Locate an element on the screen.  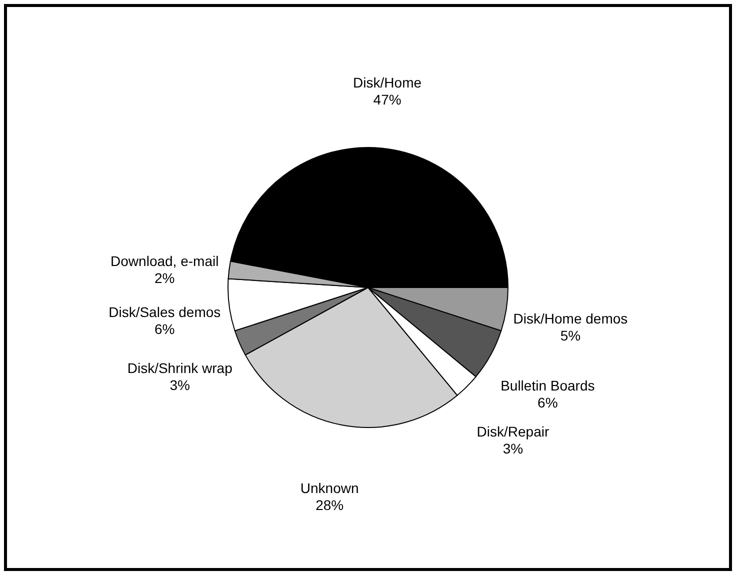
slice-label: Disk/Home is located at coordinates (387, 82).